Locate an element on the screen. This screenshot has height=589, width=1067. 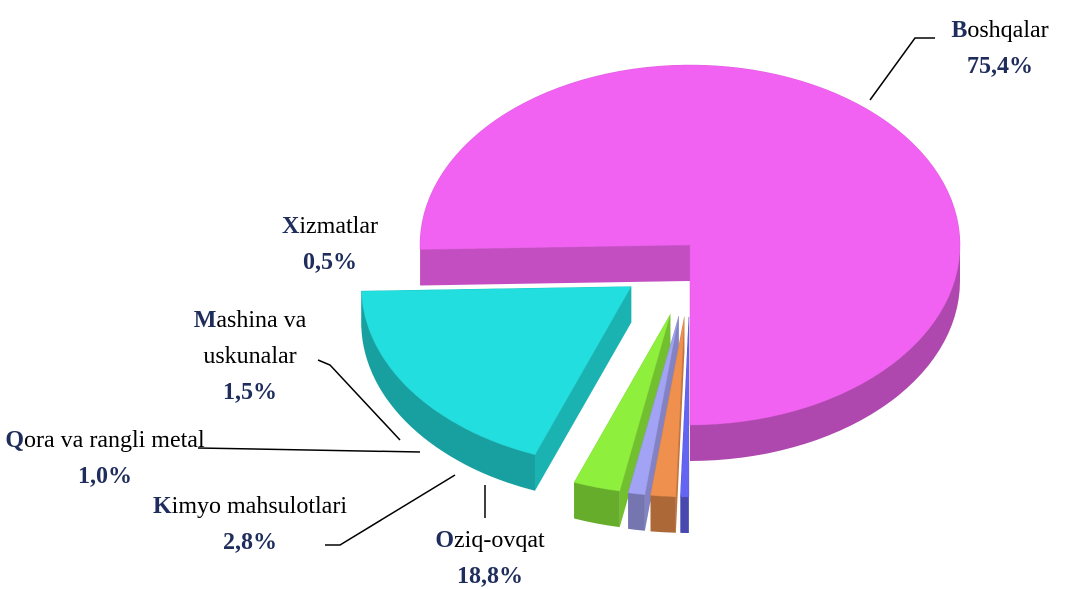
value-label: 2,8% is located at coordinates (250, 542).